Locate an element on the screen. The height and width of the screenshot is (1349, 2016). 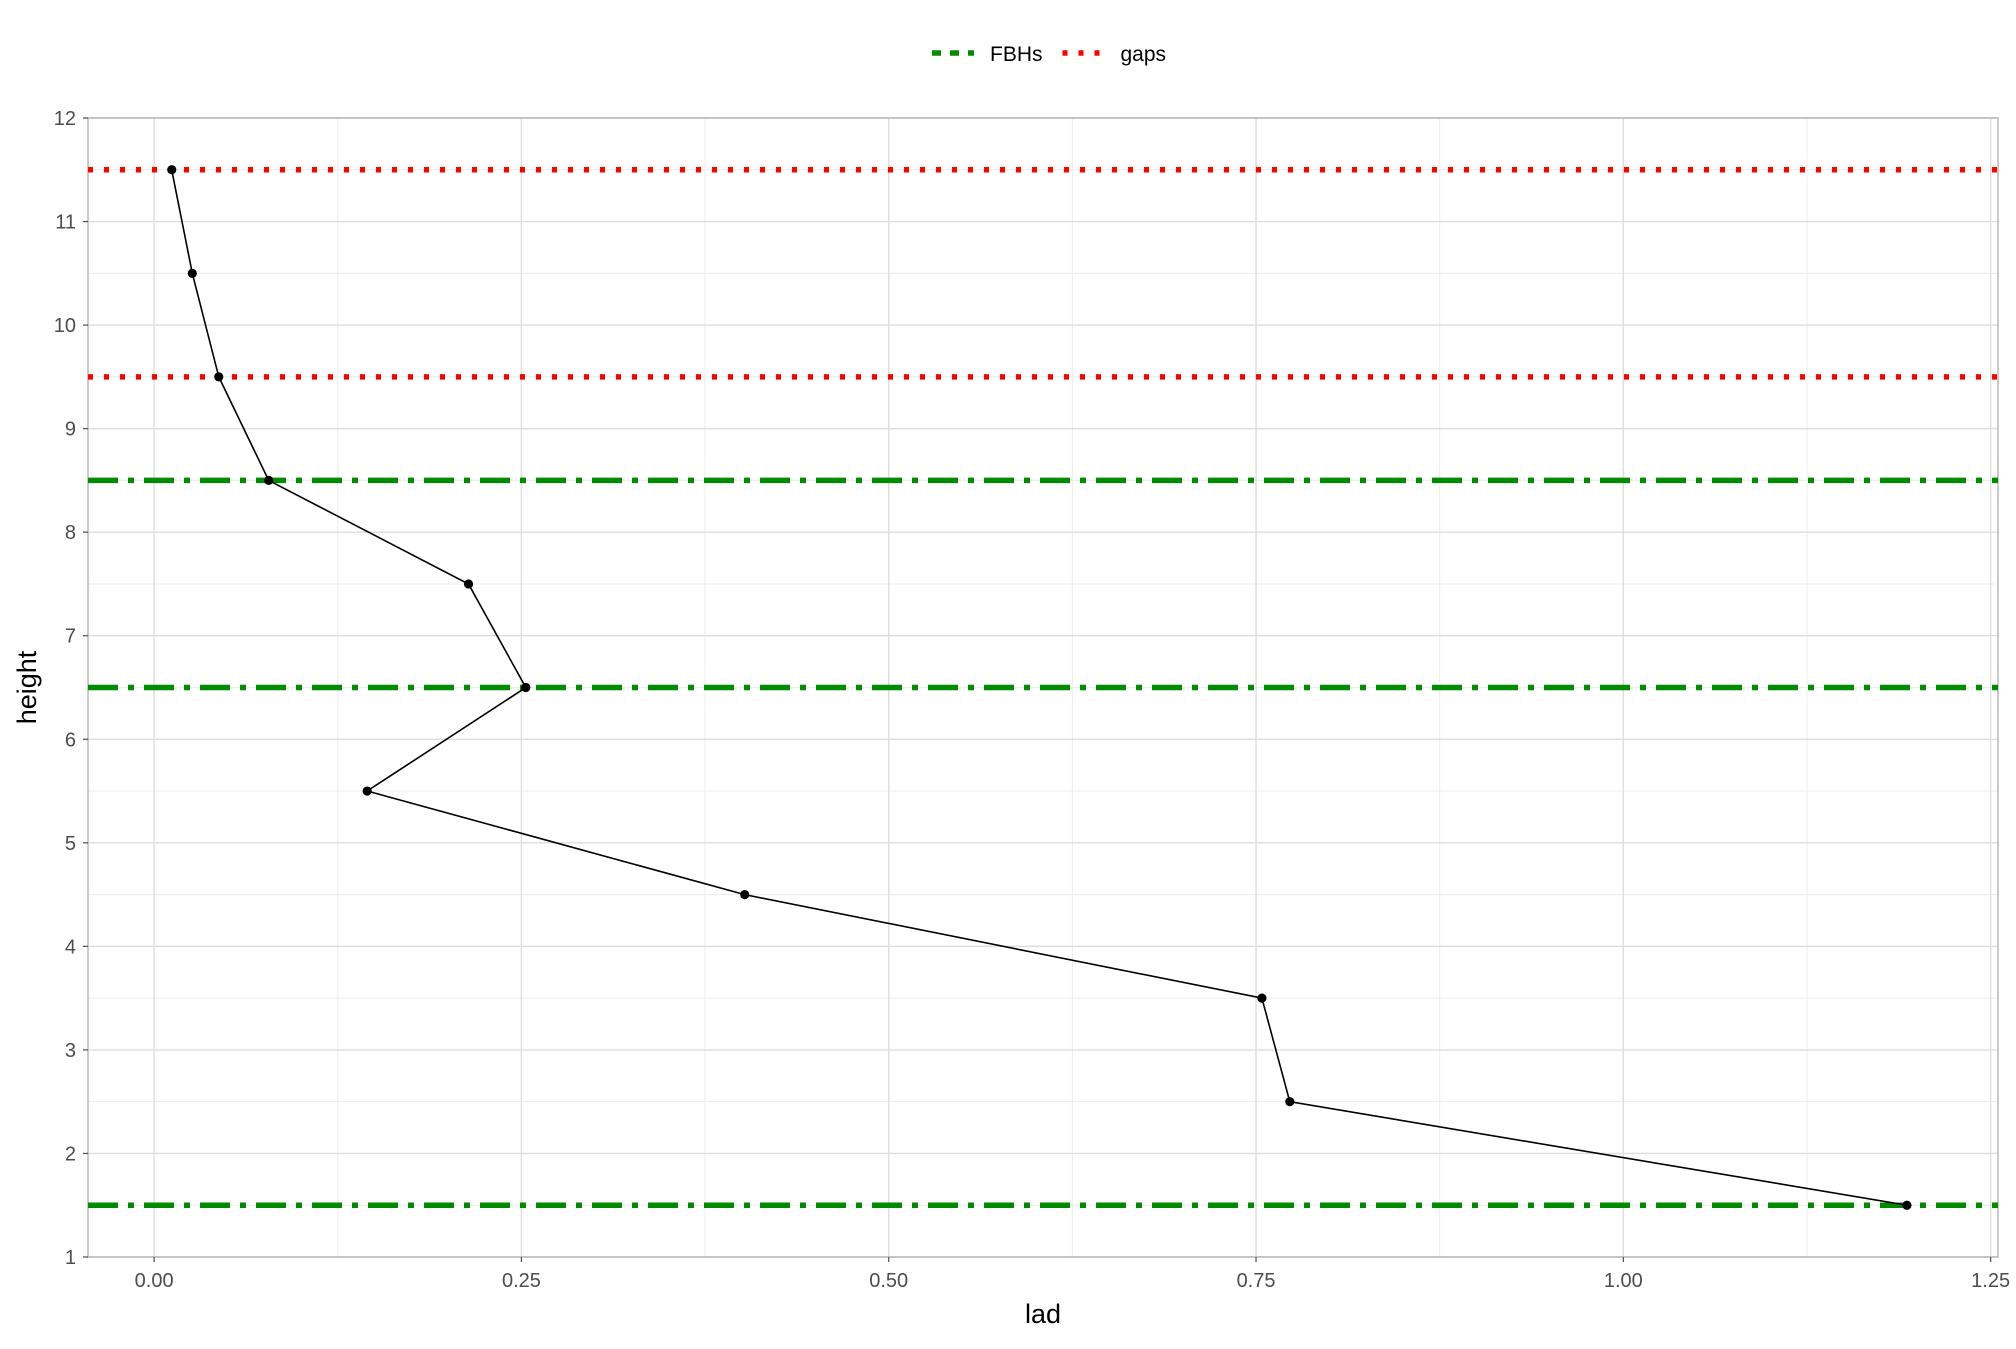
x-tick-label: 0.25 is located at coordinates (521, 1281).